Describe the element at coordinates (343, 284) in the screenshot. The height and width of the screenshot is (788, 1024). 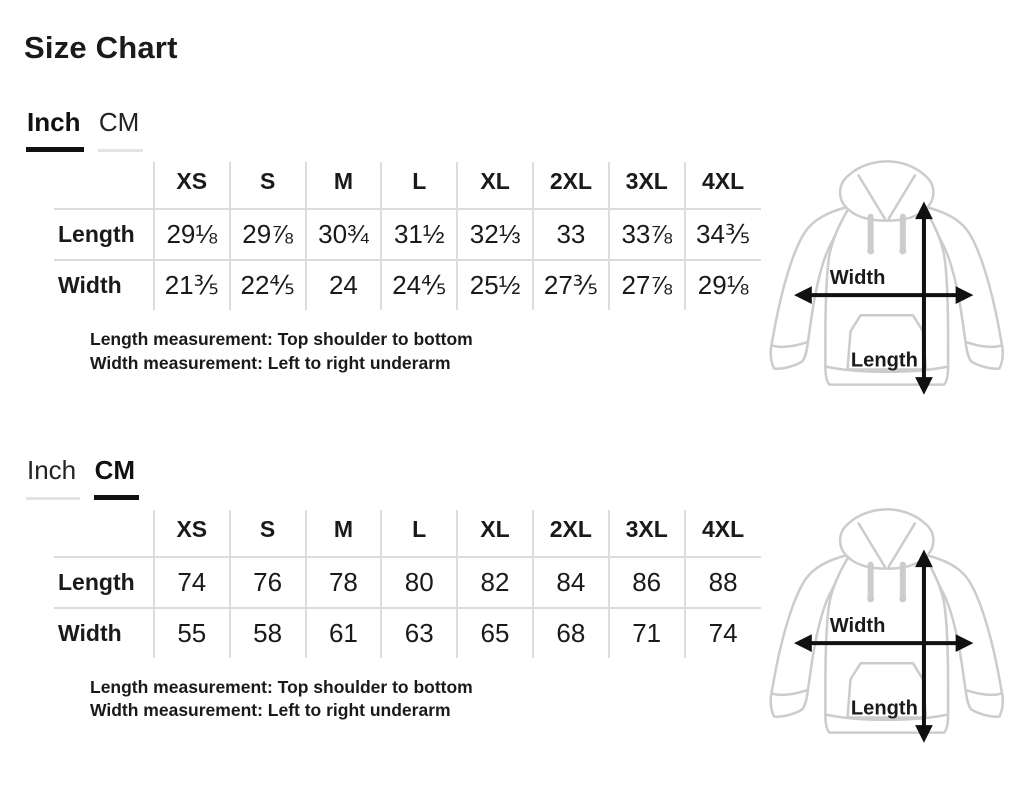
I see `cell-value: 24` at that location.